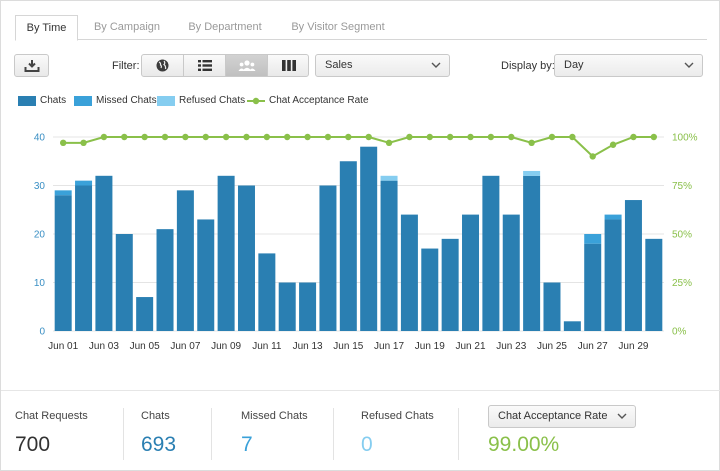  Describe the element at coordinates (127, 27) in the screenshot. I see `tab-by-campaign: By Campaign` at that location.